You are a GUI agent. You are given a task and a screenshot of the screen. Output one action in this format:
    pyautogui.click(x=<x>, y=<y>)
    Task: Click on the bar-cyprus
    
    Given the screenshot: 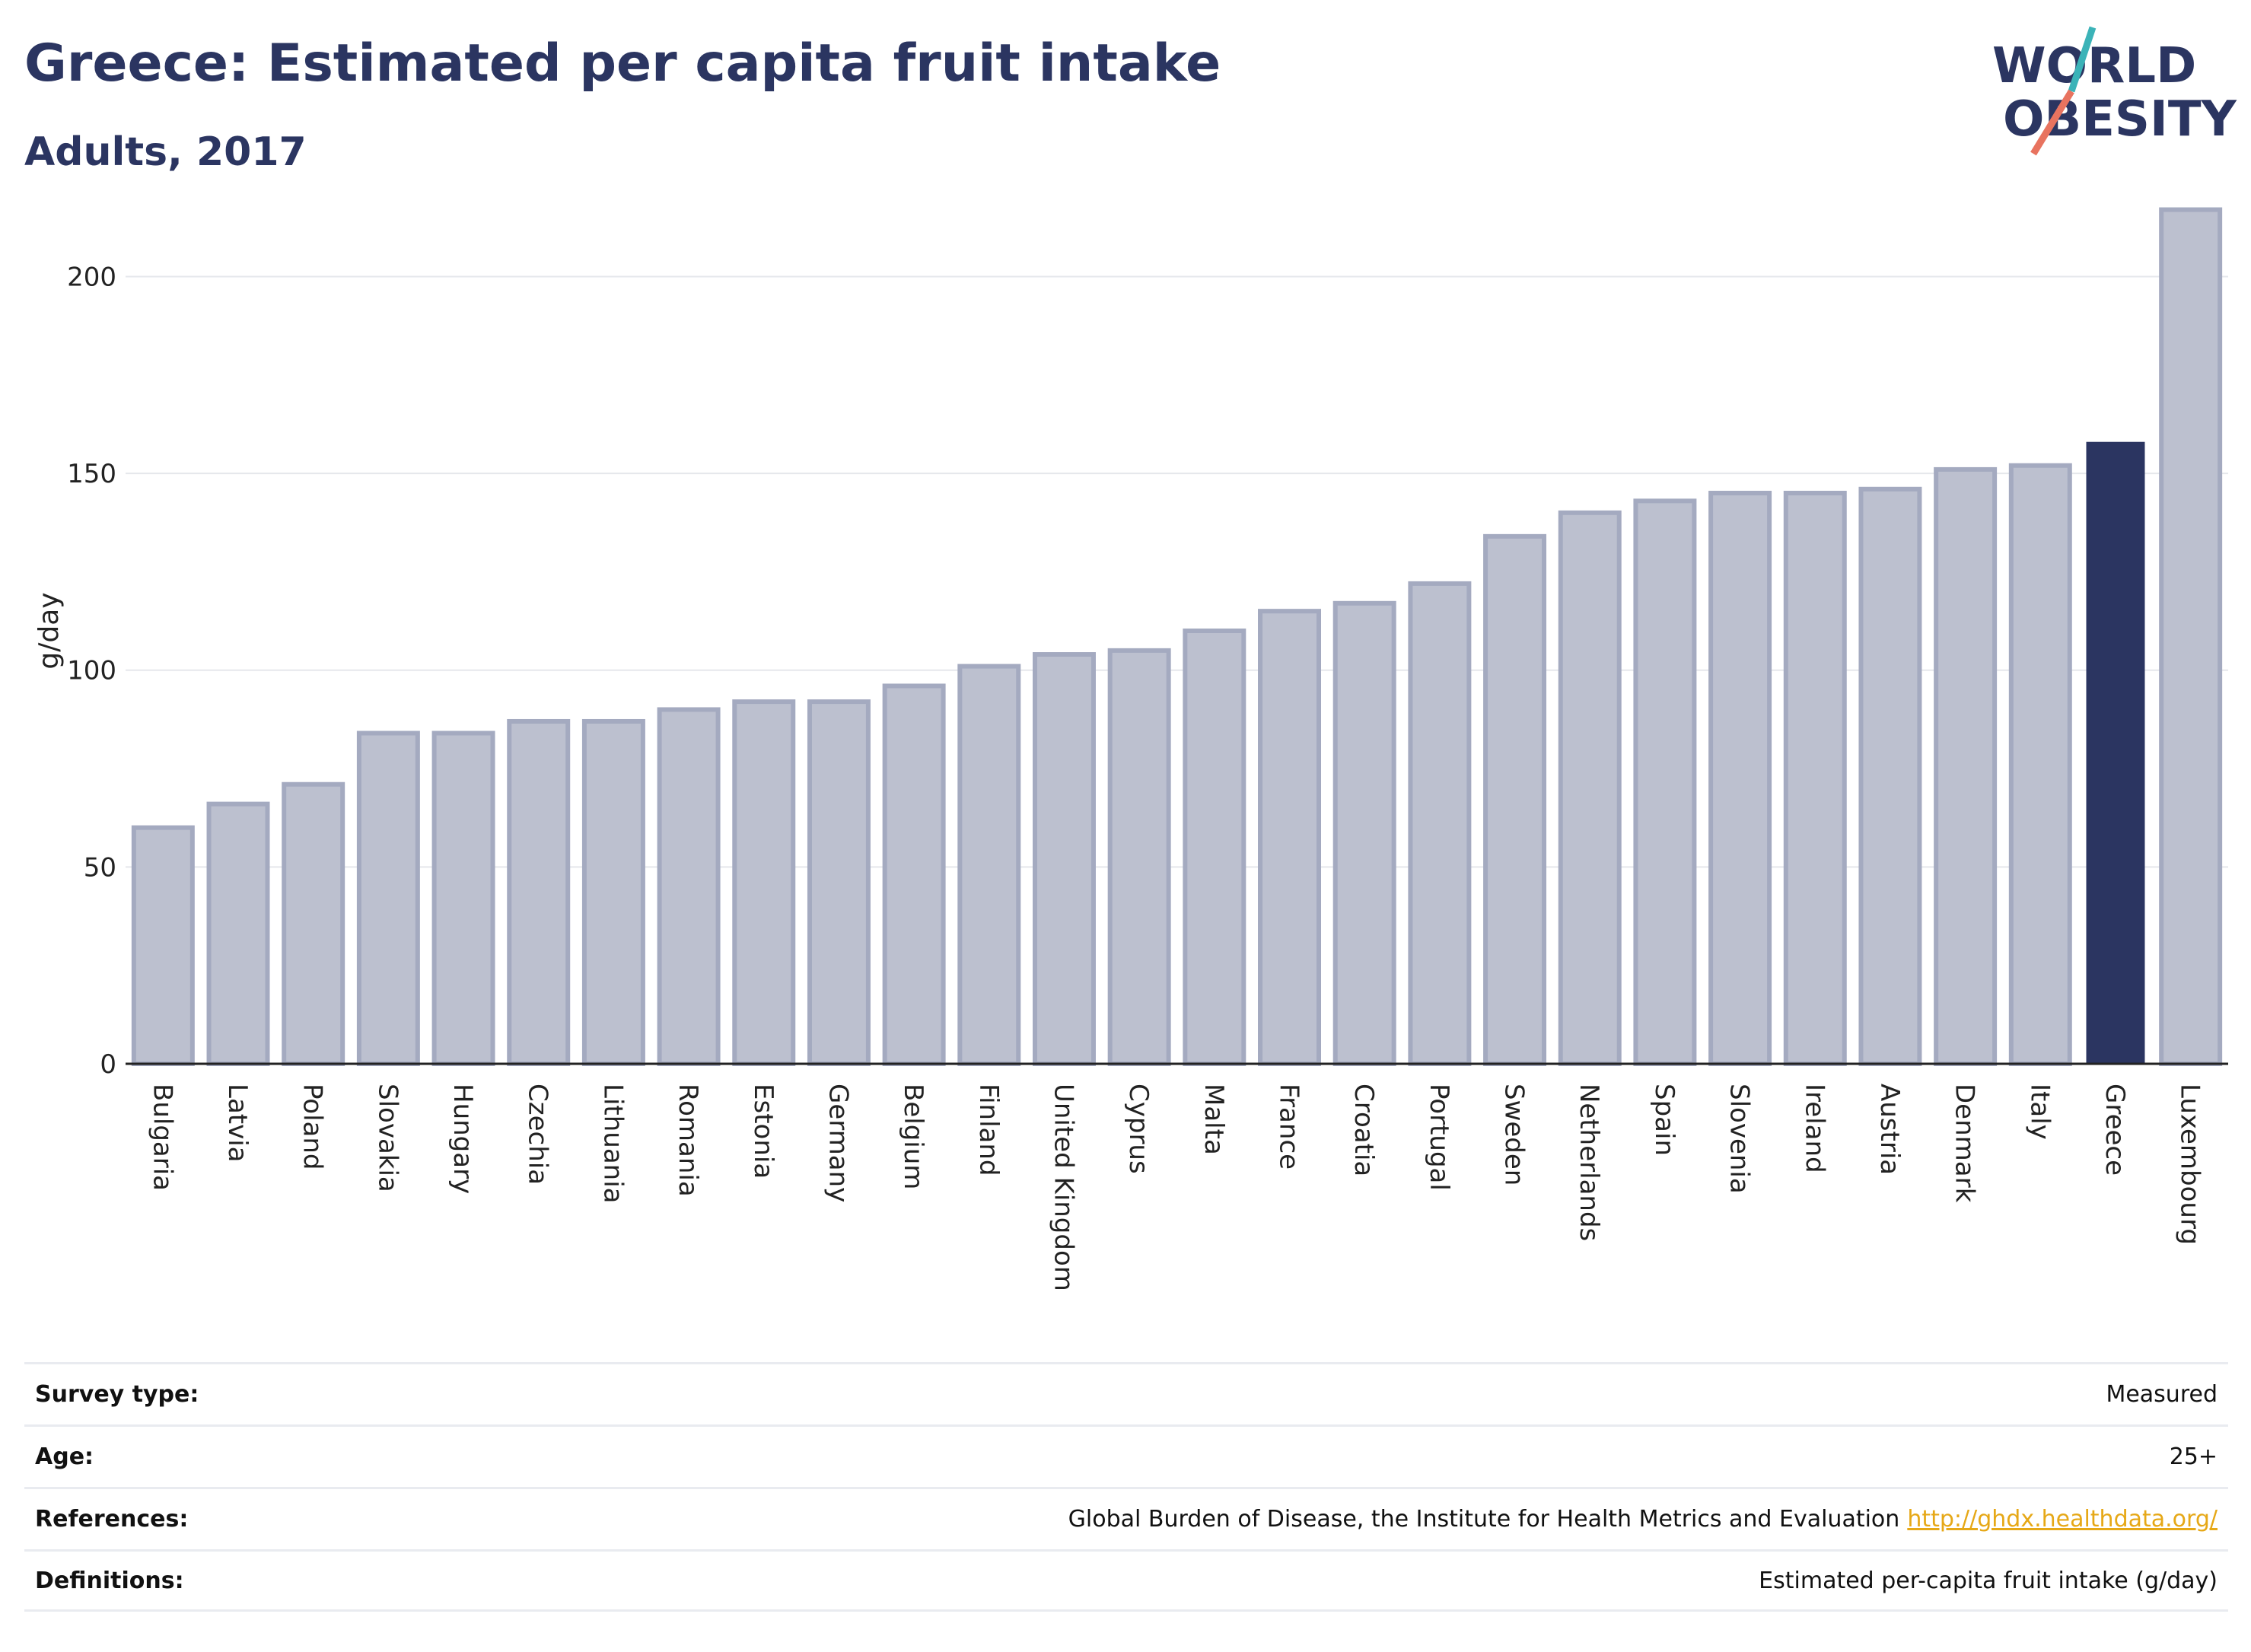 What is the action you would take?
    pyautogui.click(x=1139, y=857)
    